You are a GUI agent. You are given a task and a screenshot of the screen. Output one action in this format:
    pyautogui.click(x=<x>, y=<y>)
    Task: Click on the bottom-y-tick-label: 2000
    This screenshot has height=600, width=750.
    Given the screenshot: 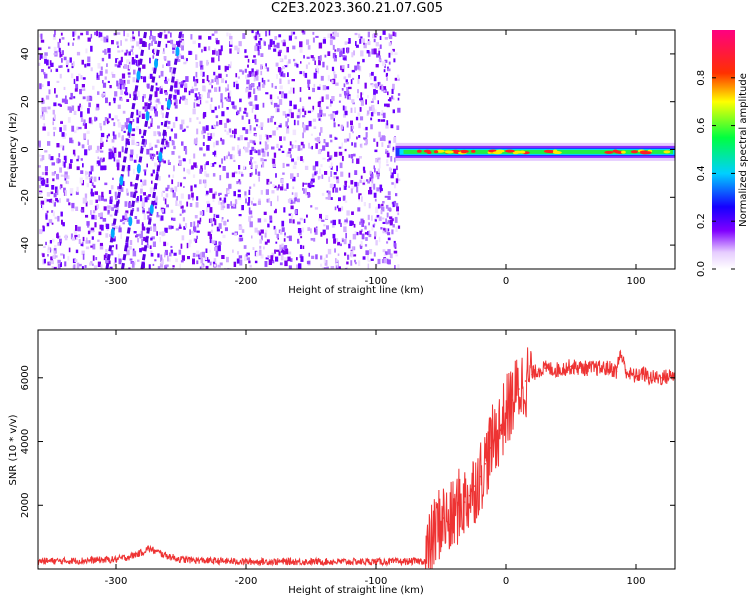 What is the action you would take?
    pyautogui.click(x=25, y=505)
    